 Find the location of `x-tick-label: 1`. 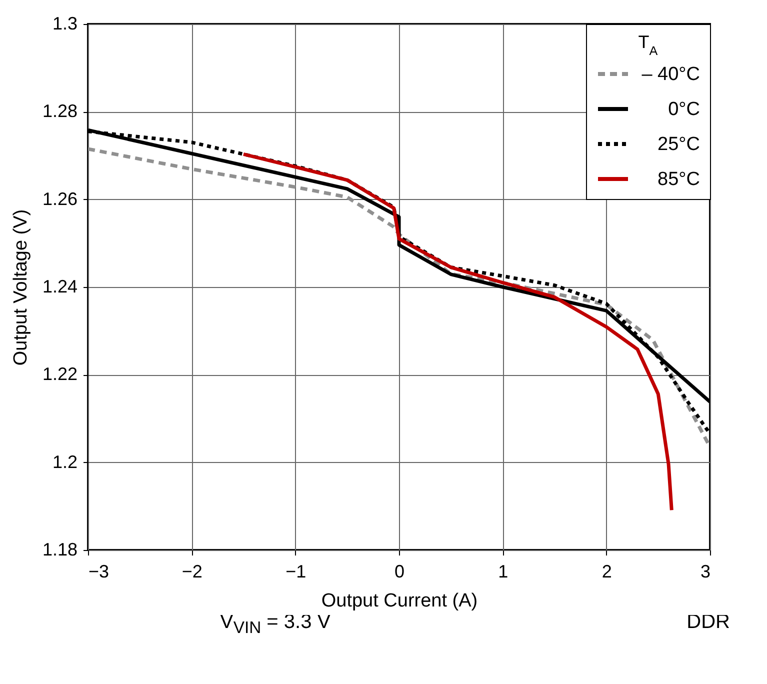

x-tick-label: 1 is located at coordinates (503, 572).